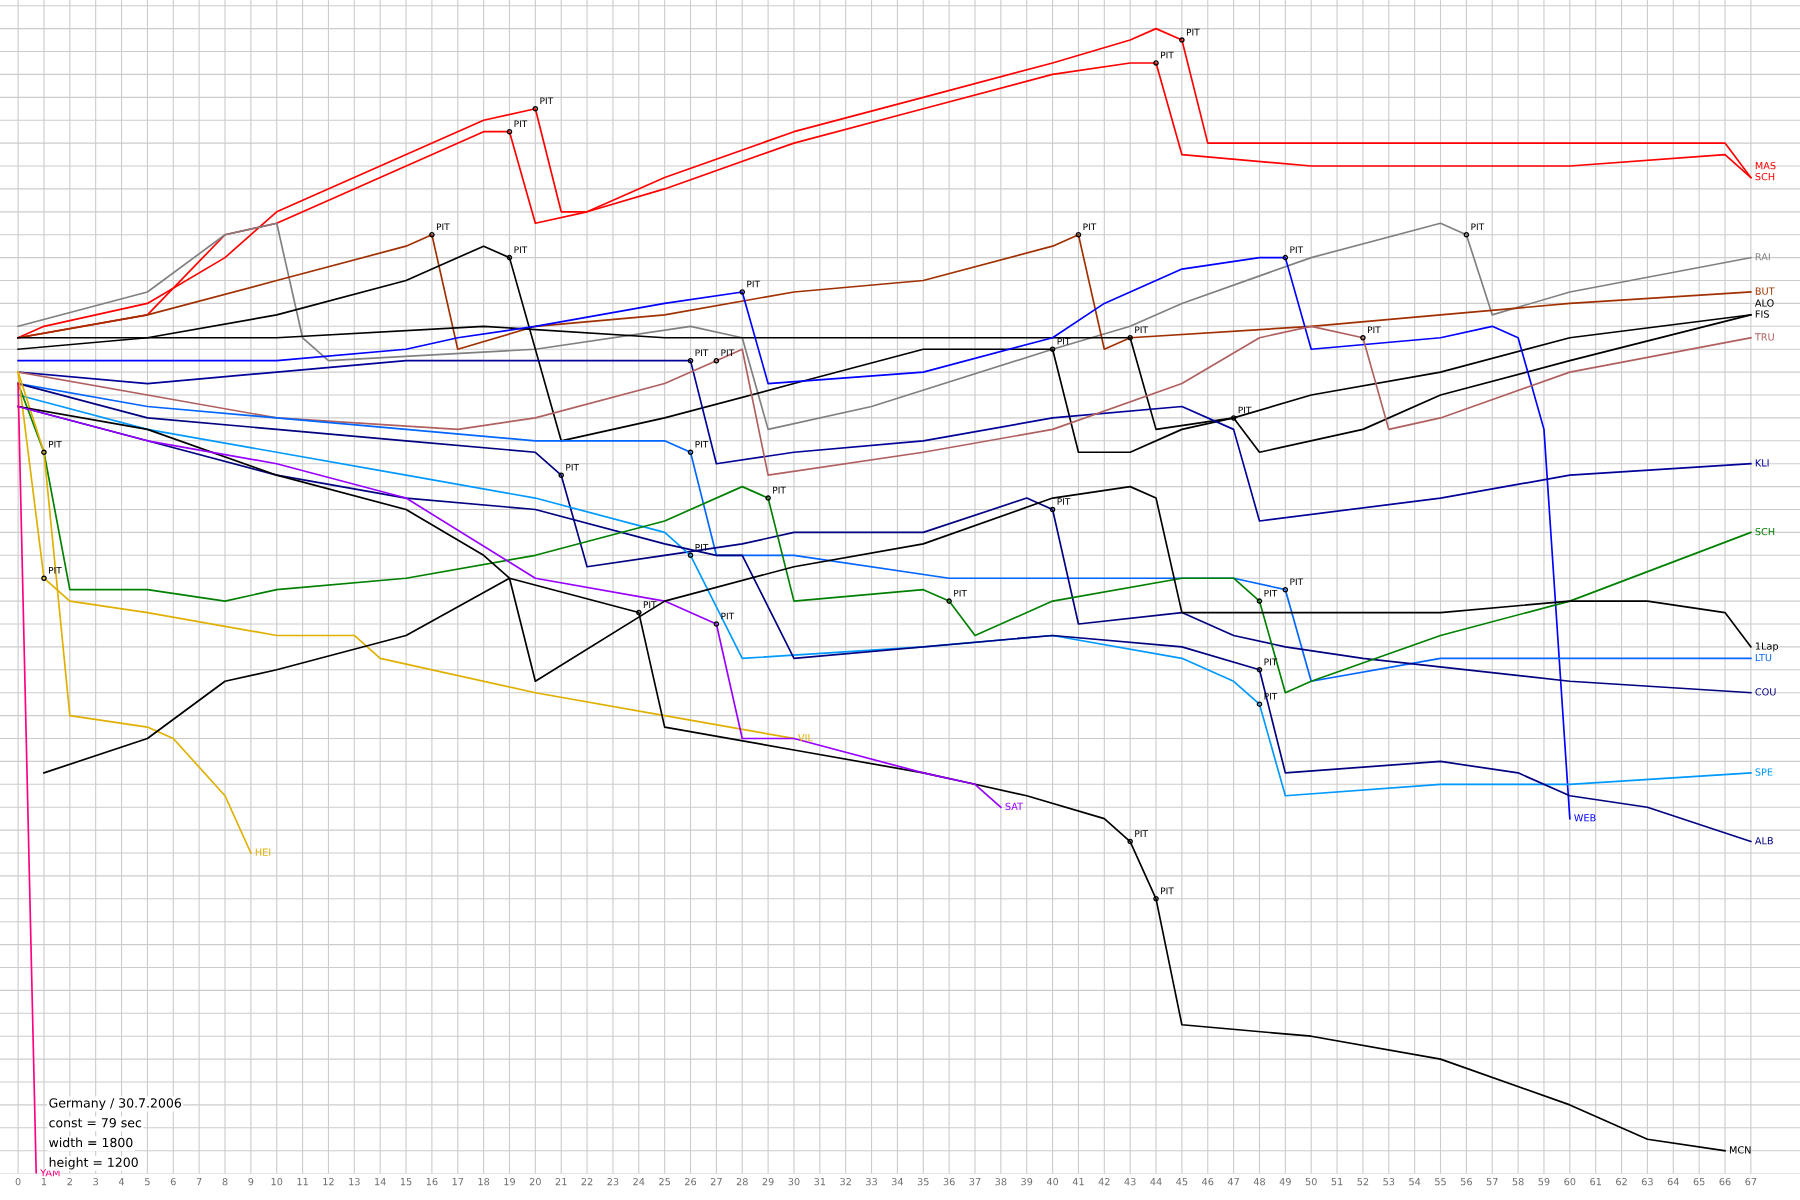 This screenshot has width=1800, height=1200. Describe the element at coordinates (975, 1181) in the screenshot. I see `x-tick-label: 37` at that location.